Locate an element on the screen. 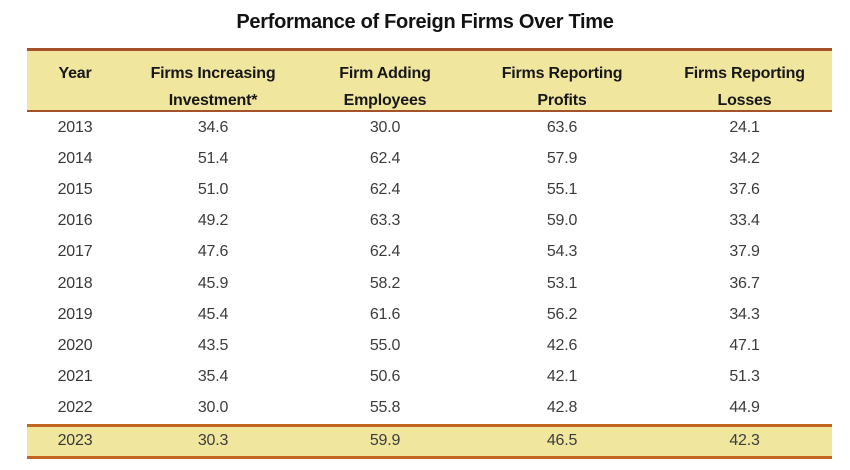  value-cell: 34.6 is located at coordinates (213, 127).